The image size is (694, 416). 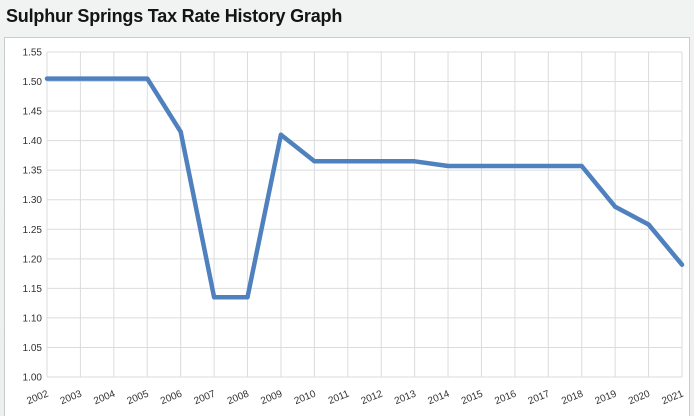 I want to click on x-tick-label: 2008, so click(x=238, y=397).